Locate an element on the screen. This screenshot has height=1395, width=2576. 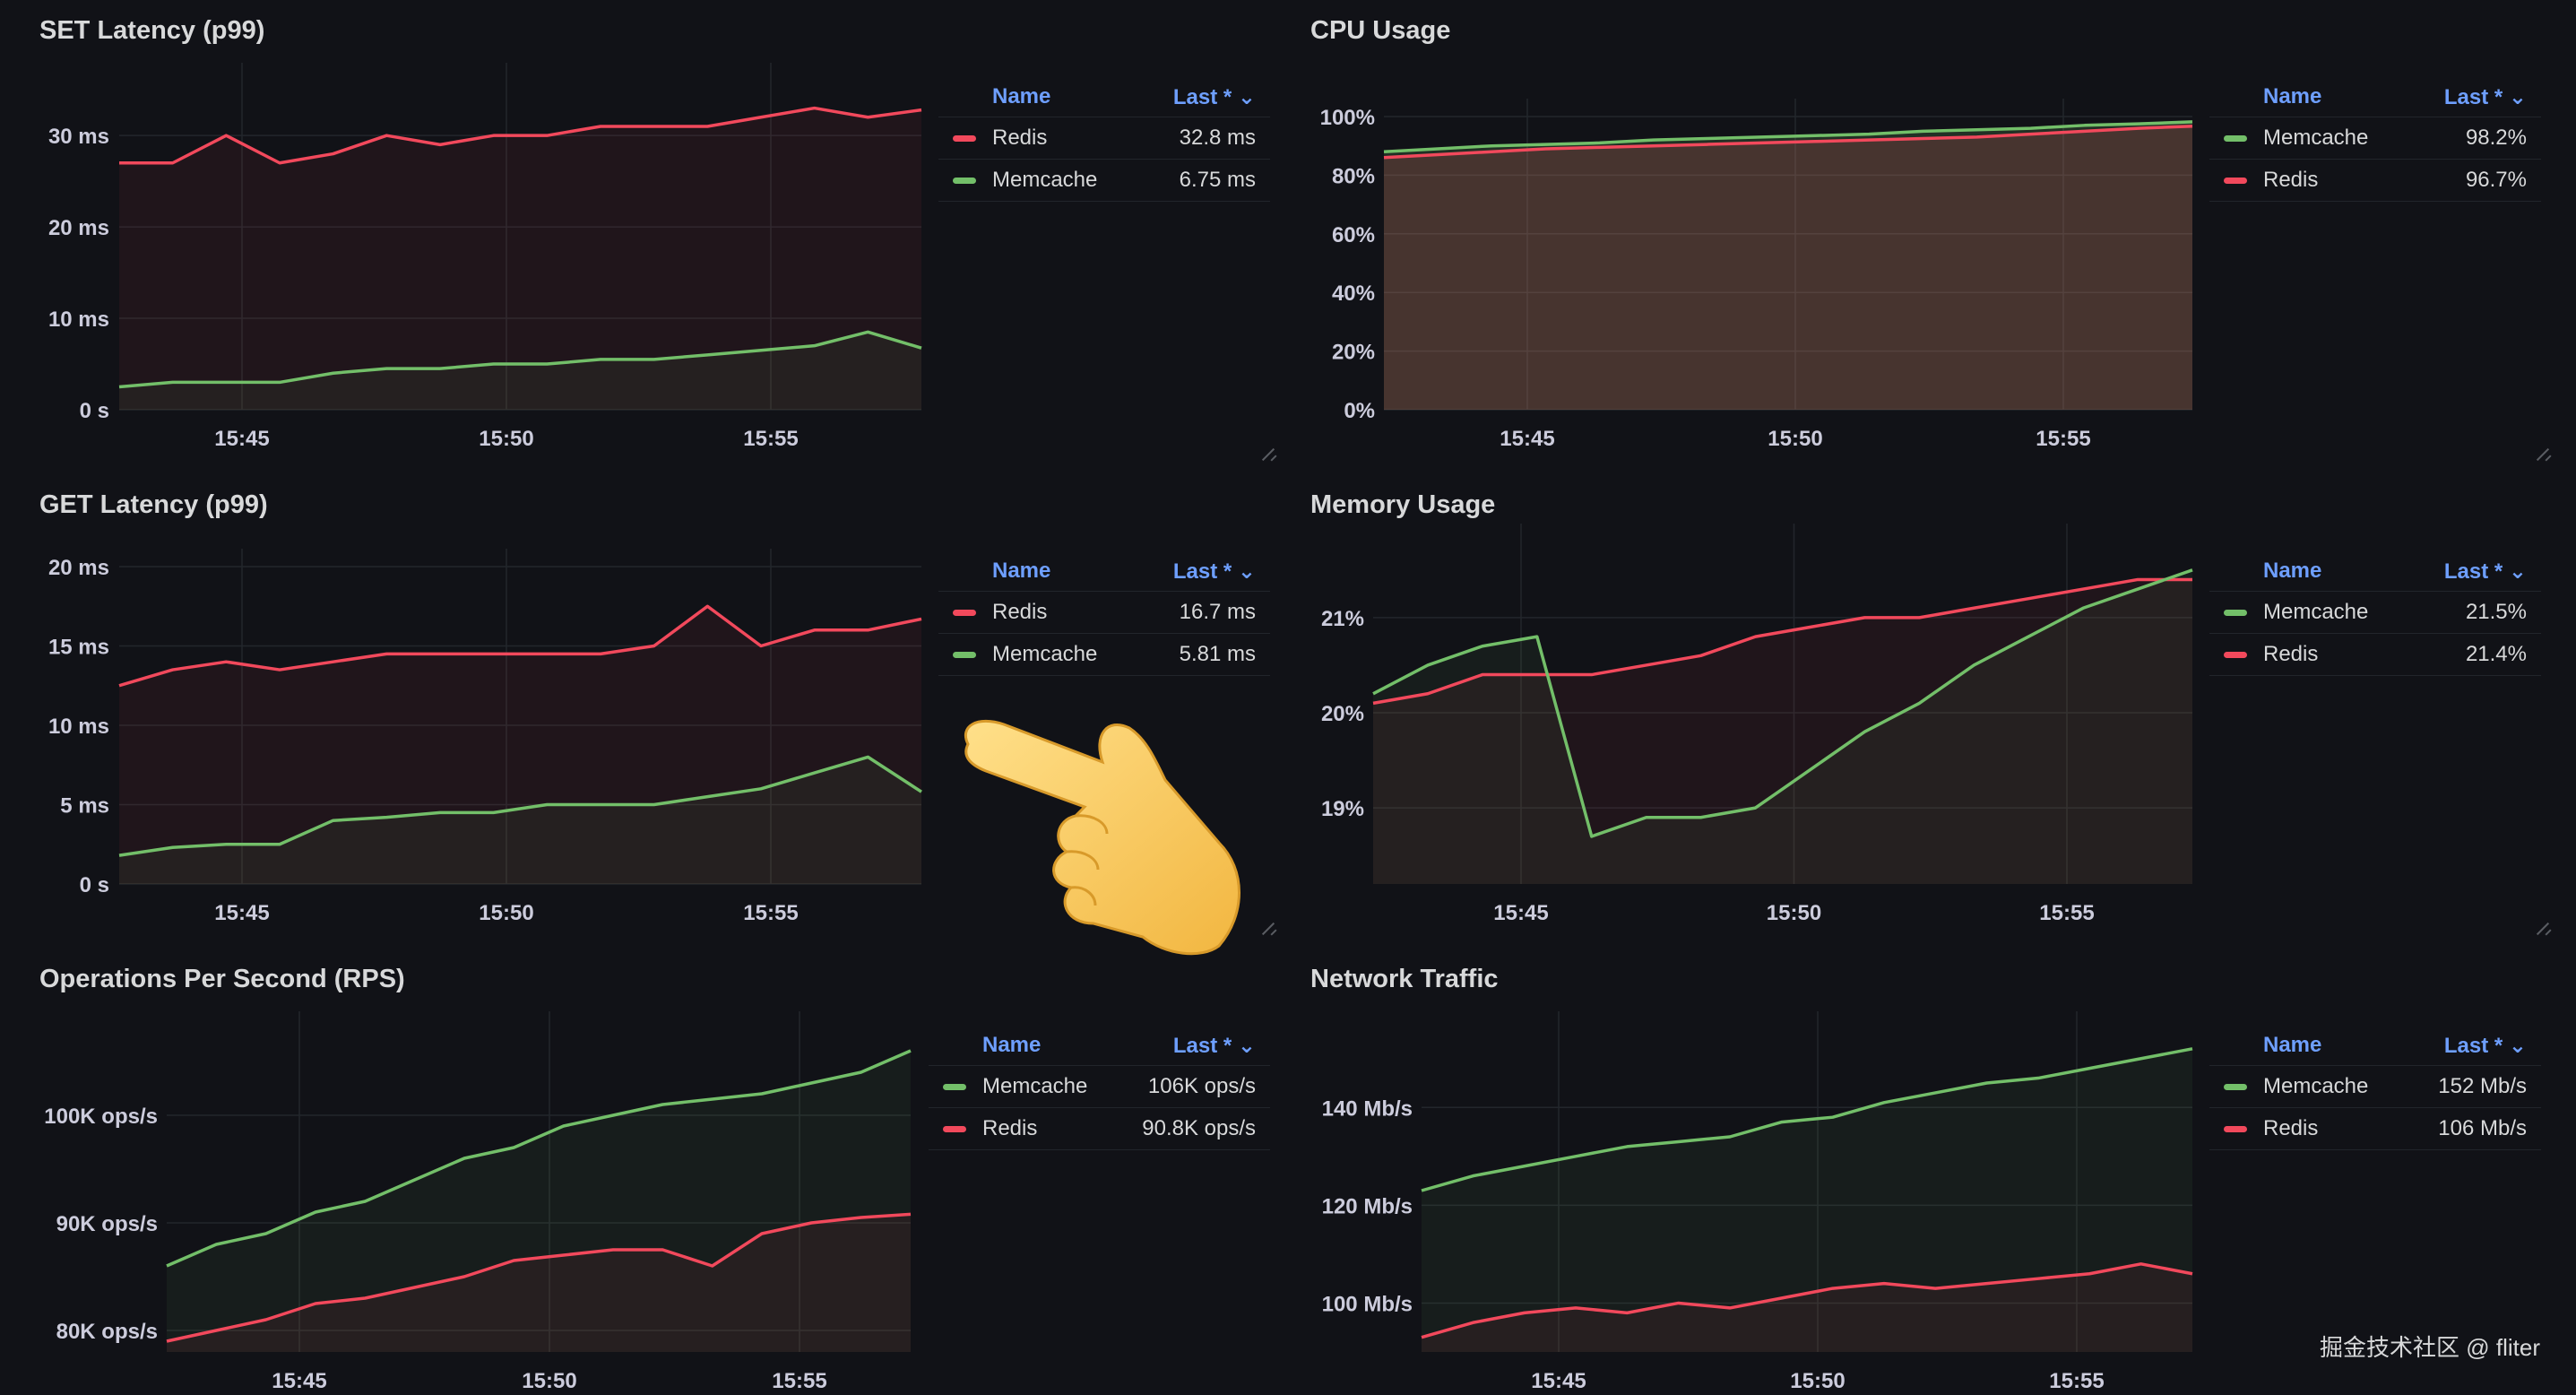
y-tick-label: 100K ops/s is located at coordinates (101, 1117).